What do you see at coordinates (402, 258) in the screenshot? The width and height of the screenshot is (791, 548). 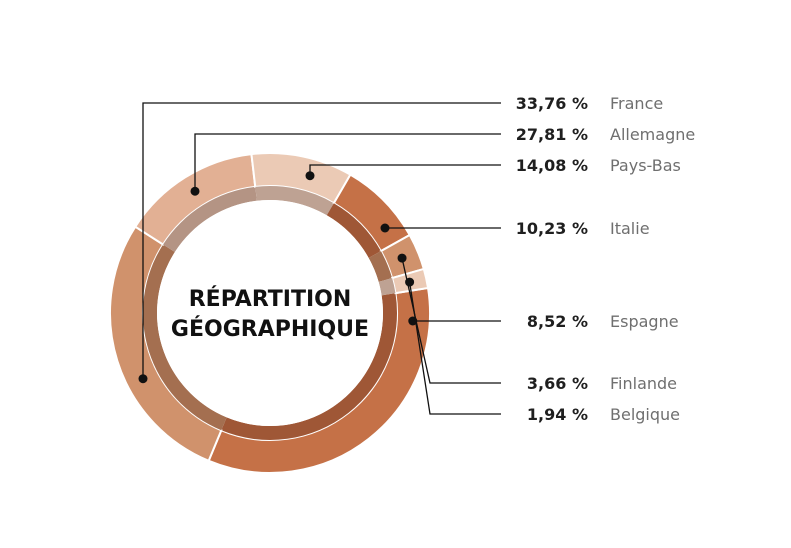 I see `leader-dot-finlande` at bounding box center [402, 258].